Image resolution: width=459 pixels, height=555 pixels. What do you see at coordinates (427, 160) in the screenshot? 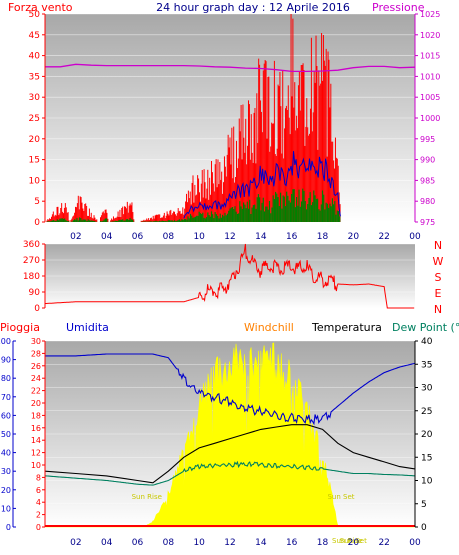
I see `pressure-tick-label: 990` at bounding box center [427, 160].